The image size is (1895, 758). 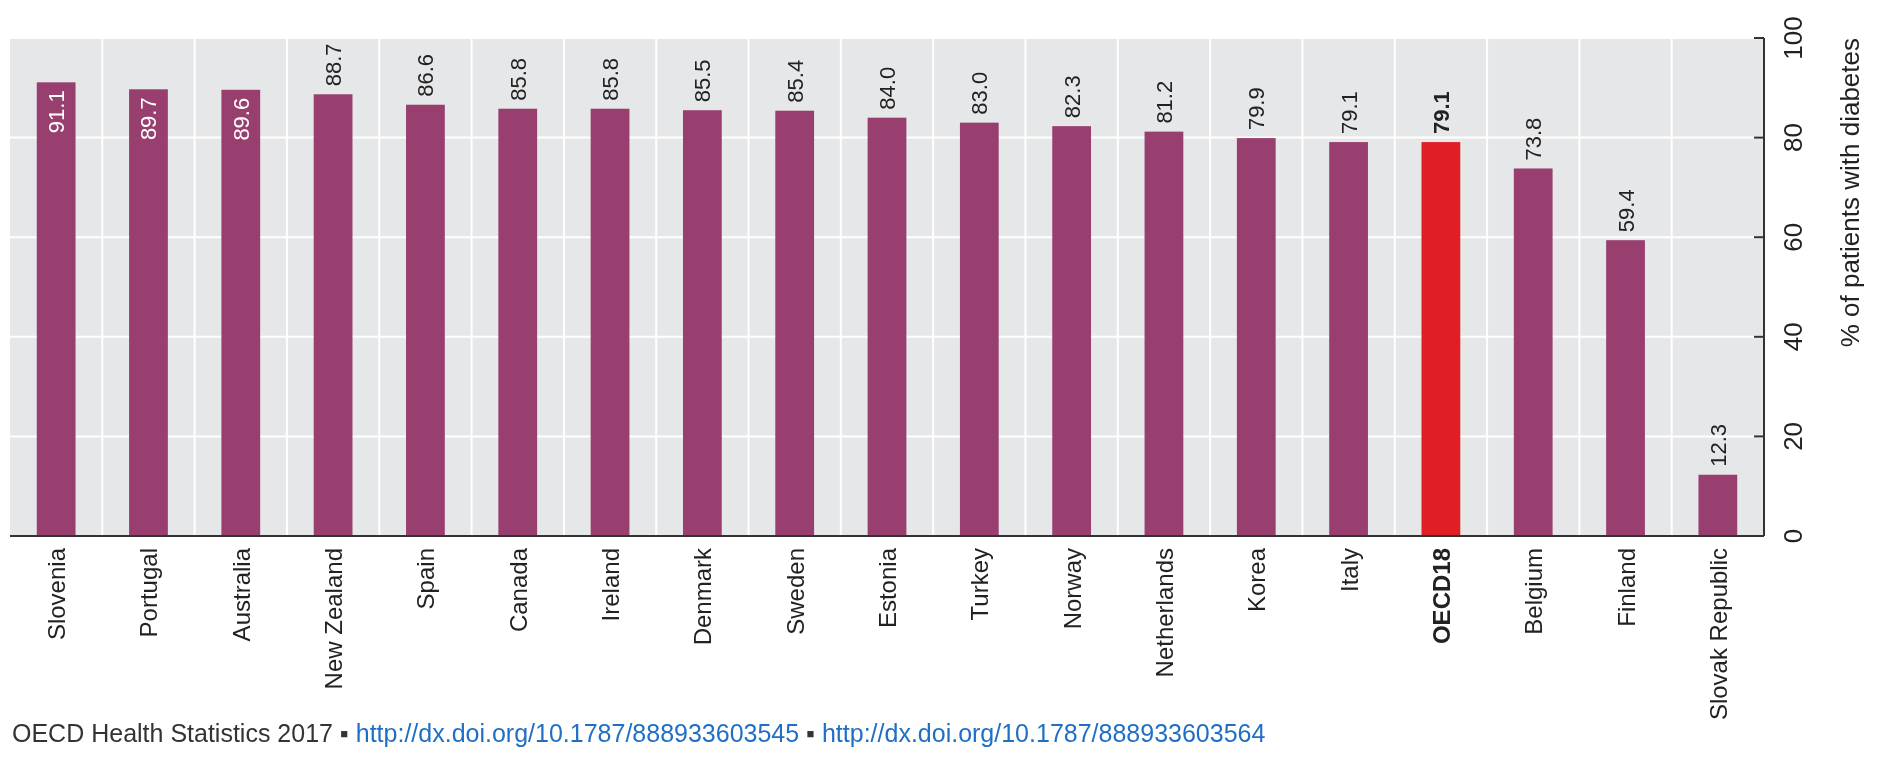 I want to click on x-tick-label: Italy, so click(x=1349, y=570).